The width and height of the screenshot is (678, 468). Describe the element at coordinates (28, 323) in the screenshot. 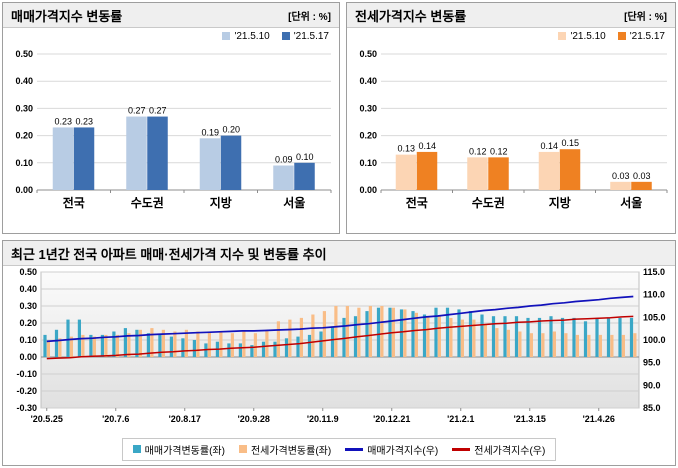

I see `left-tick-label: 0.20` at that location.